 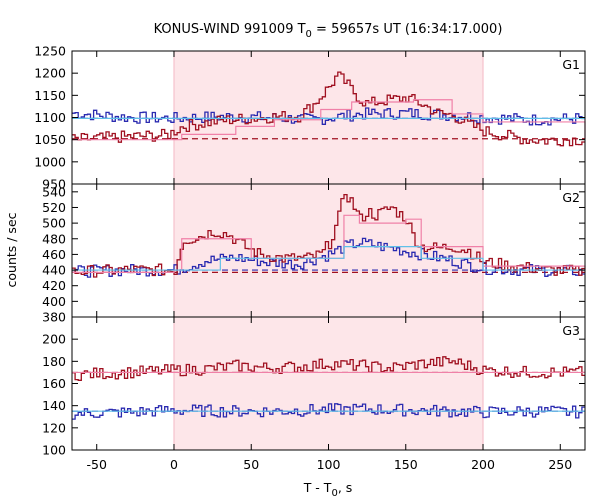 I want to click on x-tick-label: 250, so click(x=560, y=464).